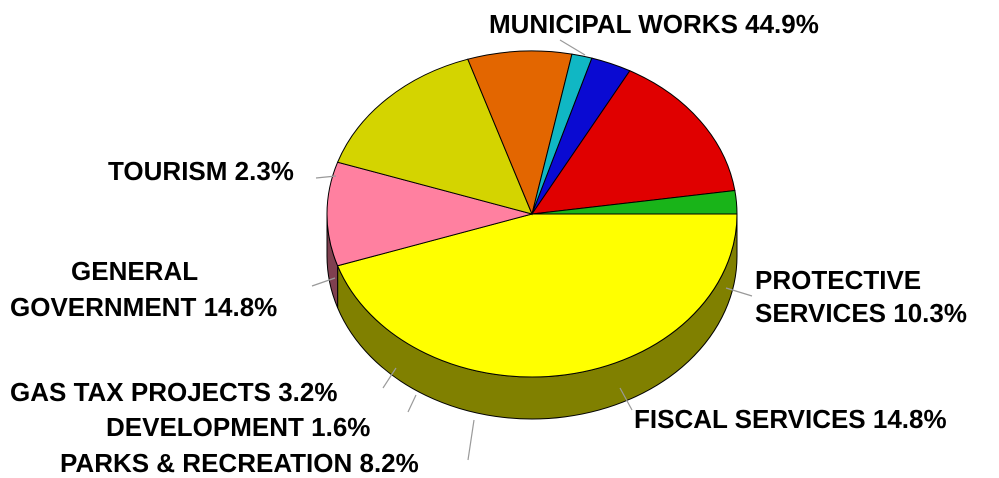  Describe the element at coordinates (520, 133) in the screenshot. I see `slice-parks-recreation` at that location.